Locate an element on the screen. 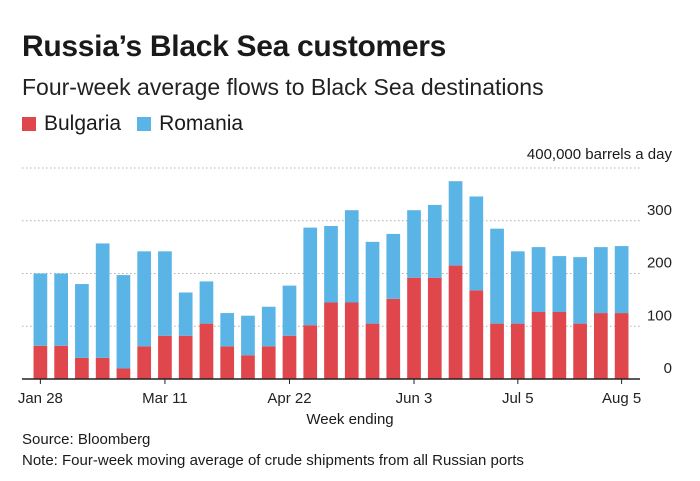 The image size is (700, 481). x-tick-label: Aug 5 is located at coordinates (621, 398).